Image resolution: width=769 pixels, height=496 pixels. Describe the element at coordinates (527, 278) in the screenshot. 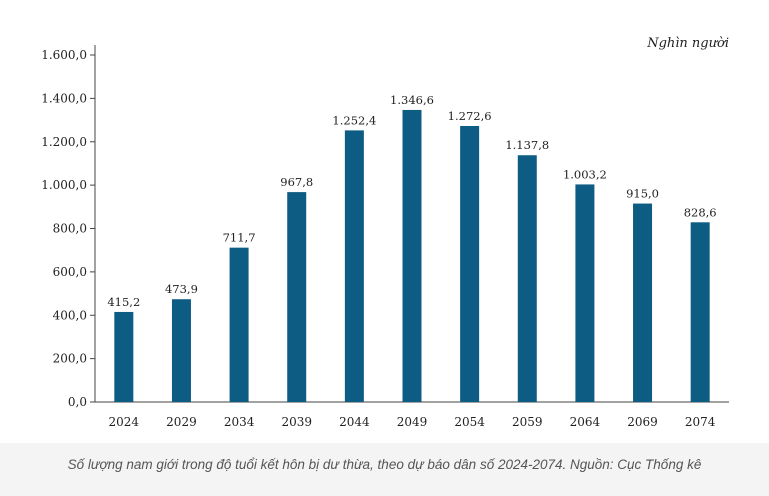

I see `bar-2059` at that location.